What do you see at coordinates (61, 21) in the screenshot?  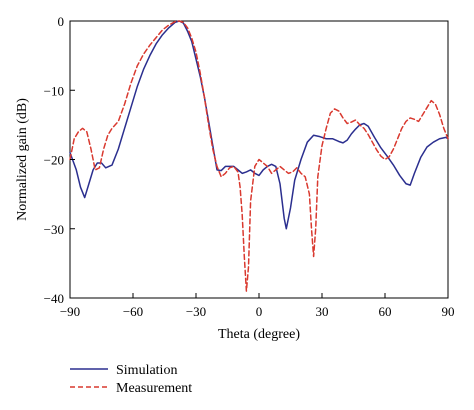 I see `y-tick-label: 0` at bounding box center [61, 21].